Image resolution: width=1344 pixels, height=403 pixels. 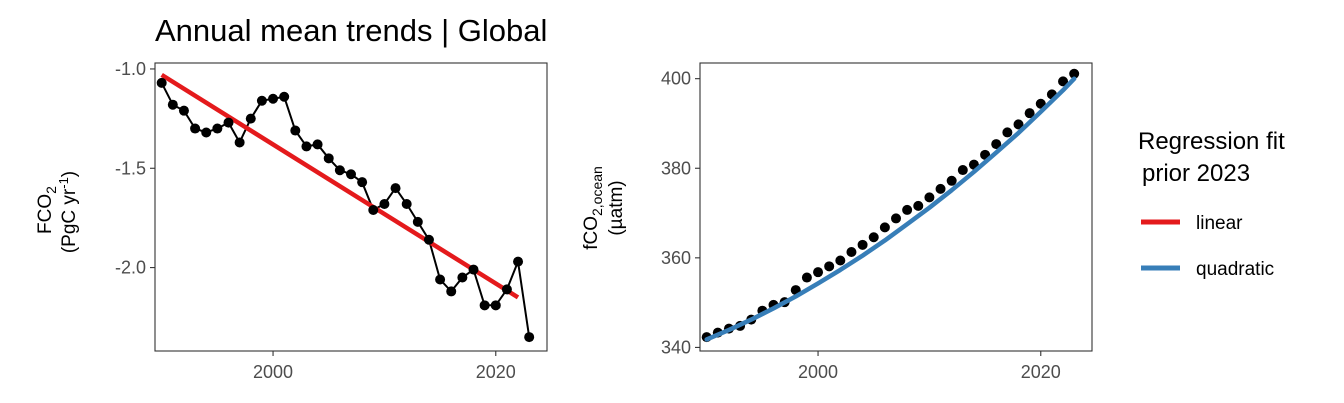 What do you see at coordinates (45, 214) in the screenshot?
I see `left-ylabel-main: FCO` at bounding box center [45, 214].